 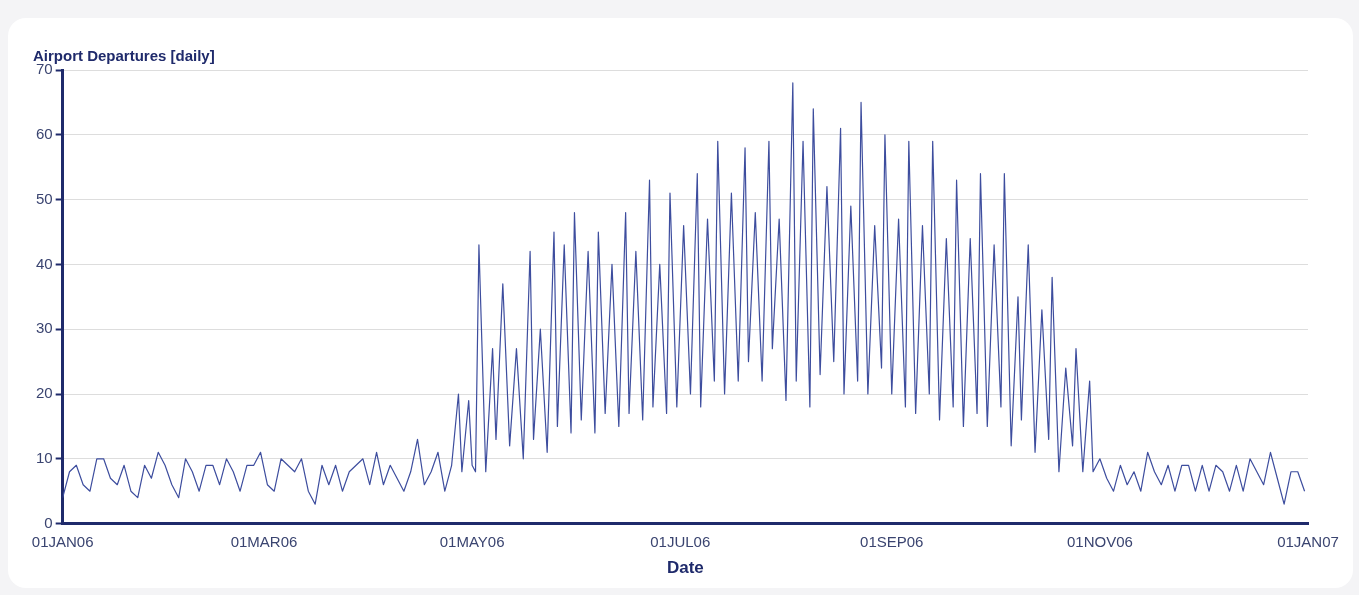 What do you see at coordinates (44, 393) in the screenshot?
I see `y-tick-label: 20` at bounding box center [44, 393].